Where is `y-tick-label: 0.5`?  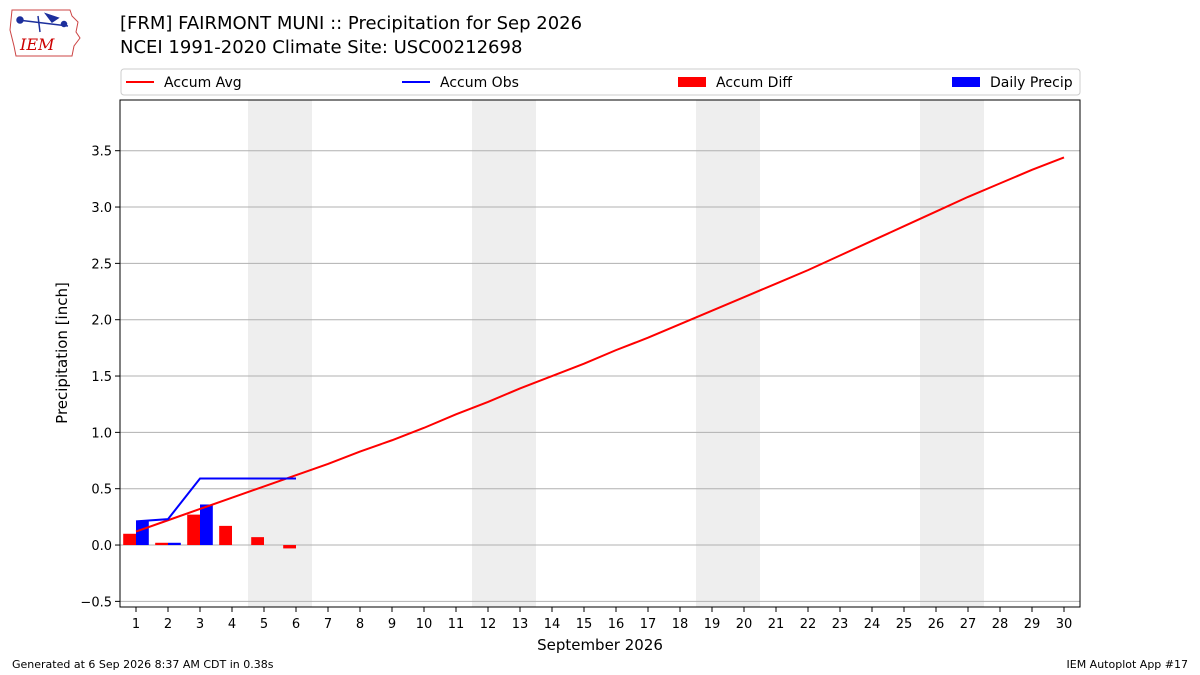
y-tick-label: 0.5 is located at coordinates (101, 490).